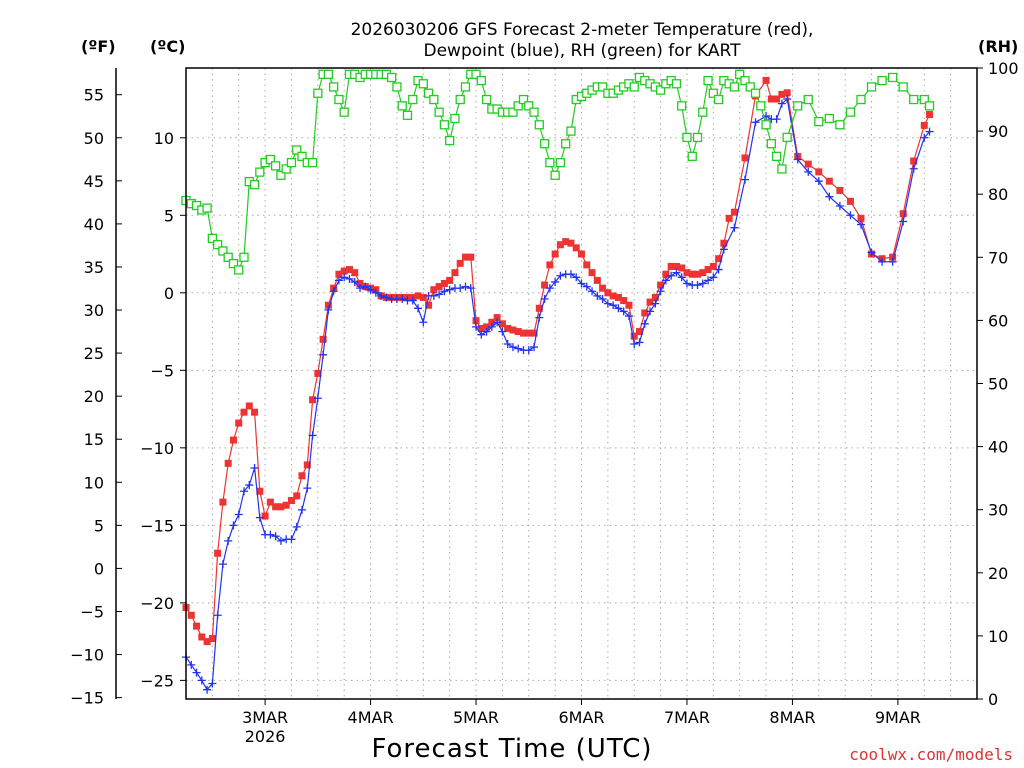 The image size is (1024, 768). What do you see at coordinates (792, 717) in the screenshot?
I see `time-tick-label: 8MAR` at bounding box center [792, 717].